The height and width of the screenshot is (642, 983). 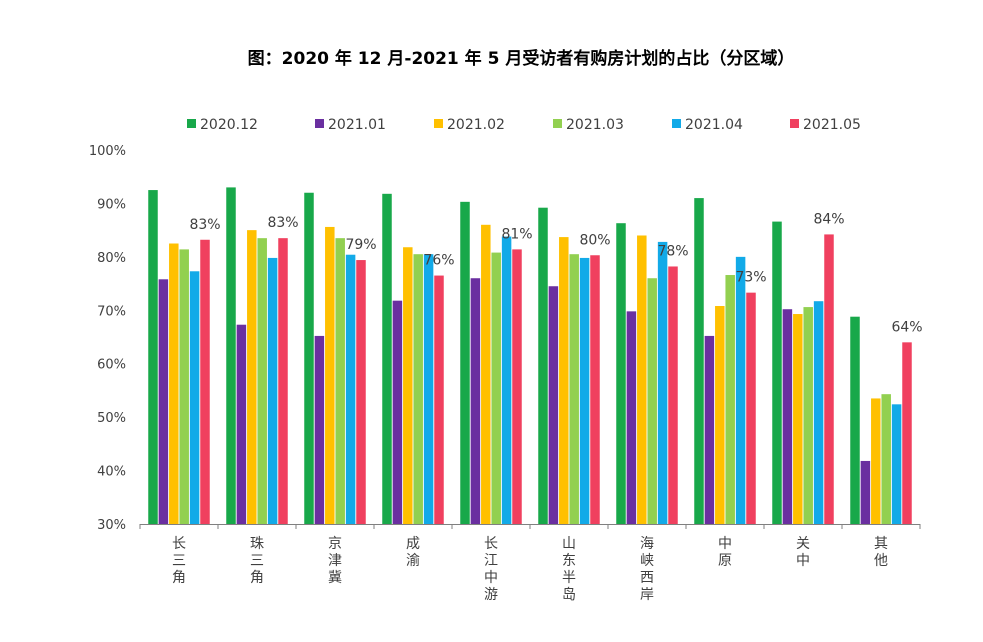 I want to click on data-label: 80%, so click(x=594, y=240).